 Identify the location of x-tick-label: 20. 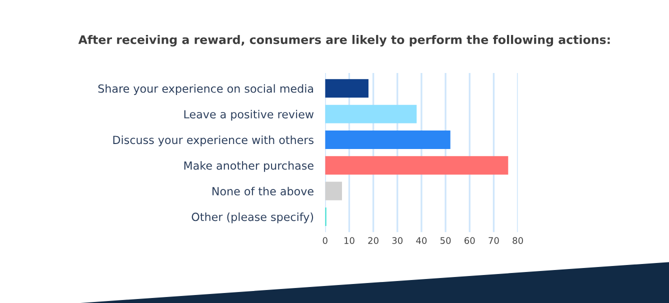
(373, 240).